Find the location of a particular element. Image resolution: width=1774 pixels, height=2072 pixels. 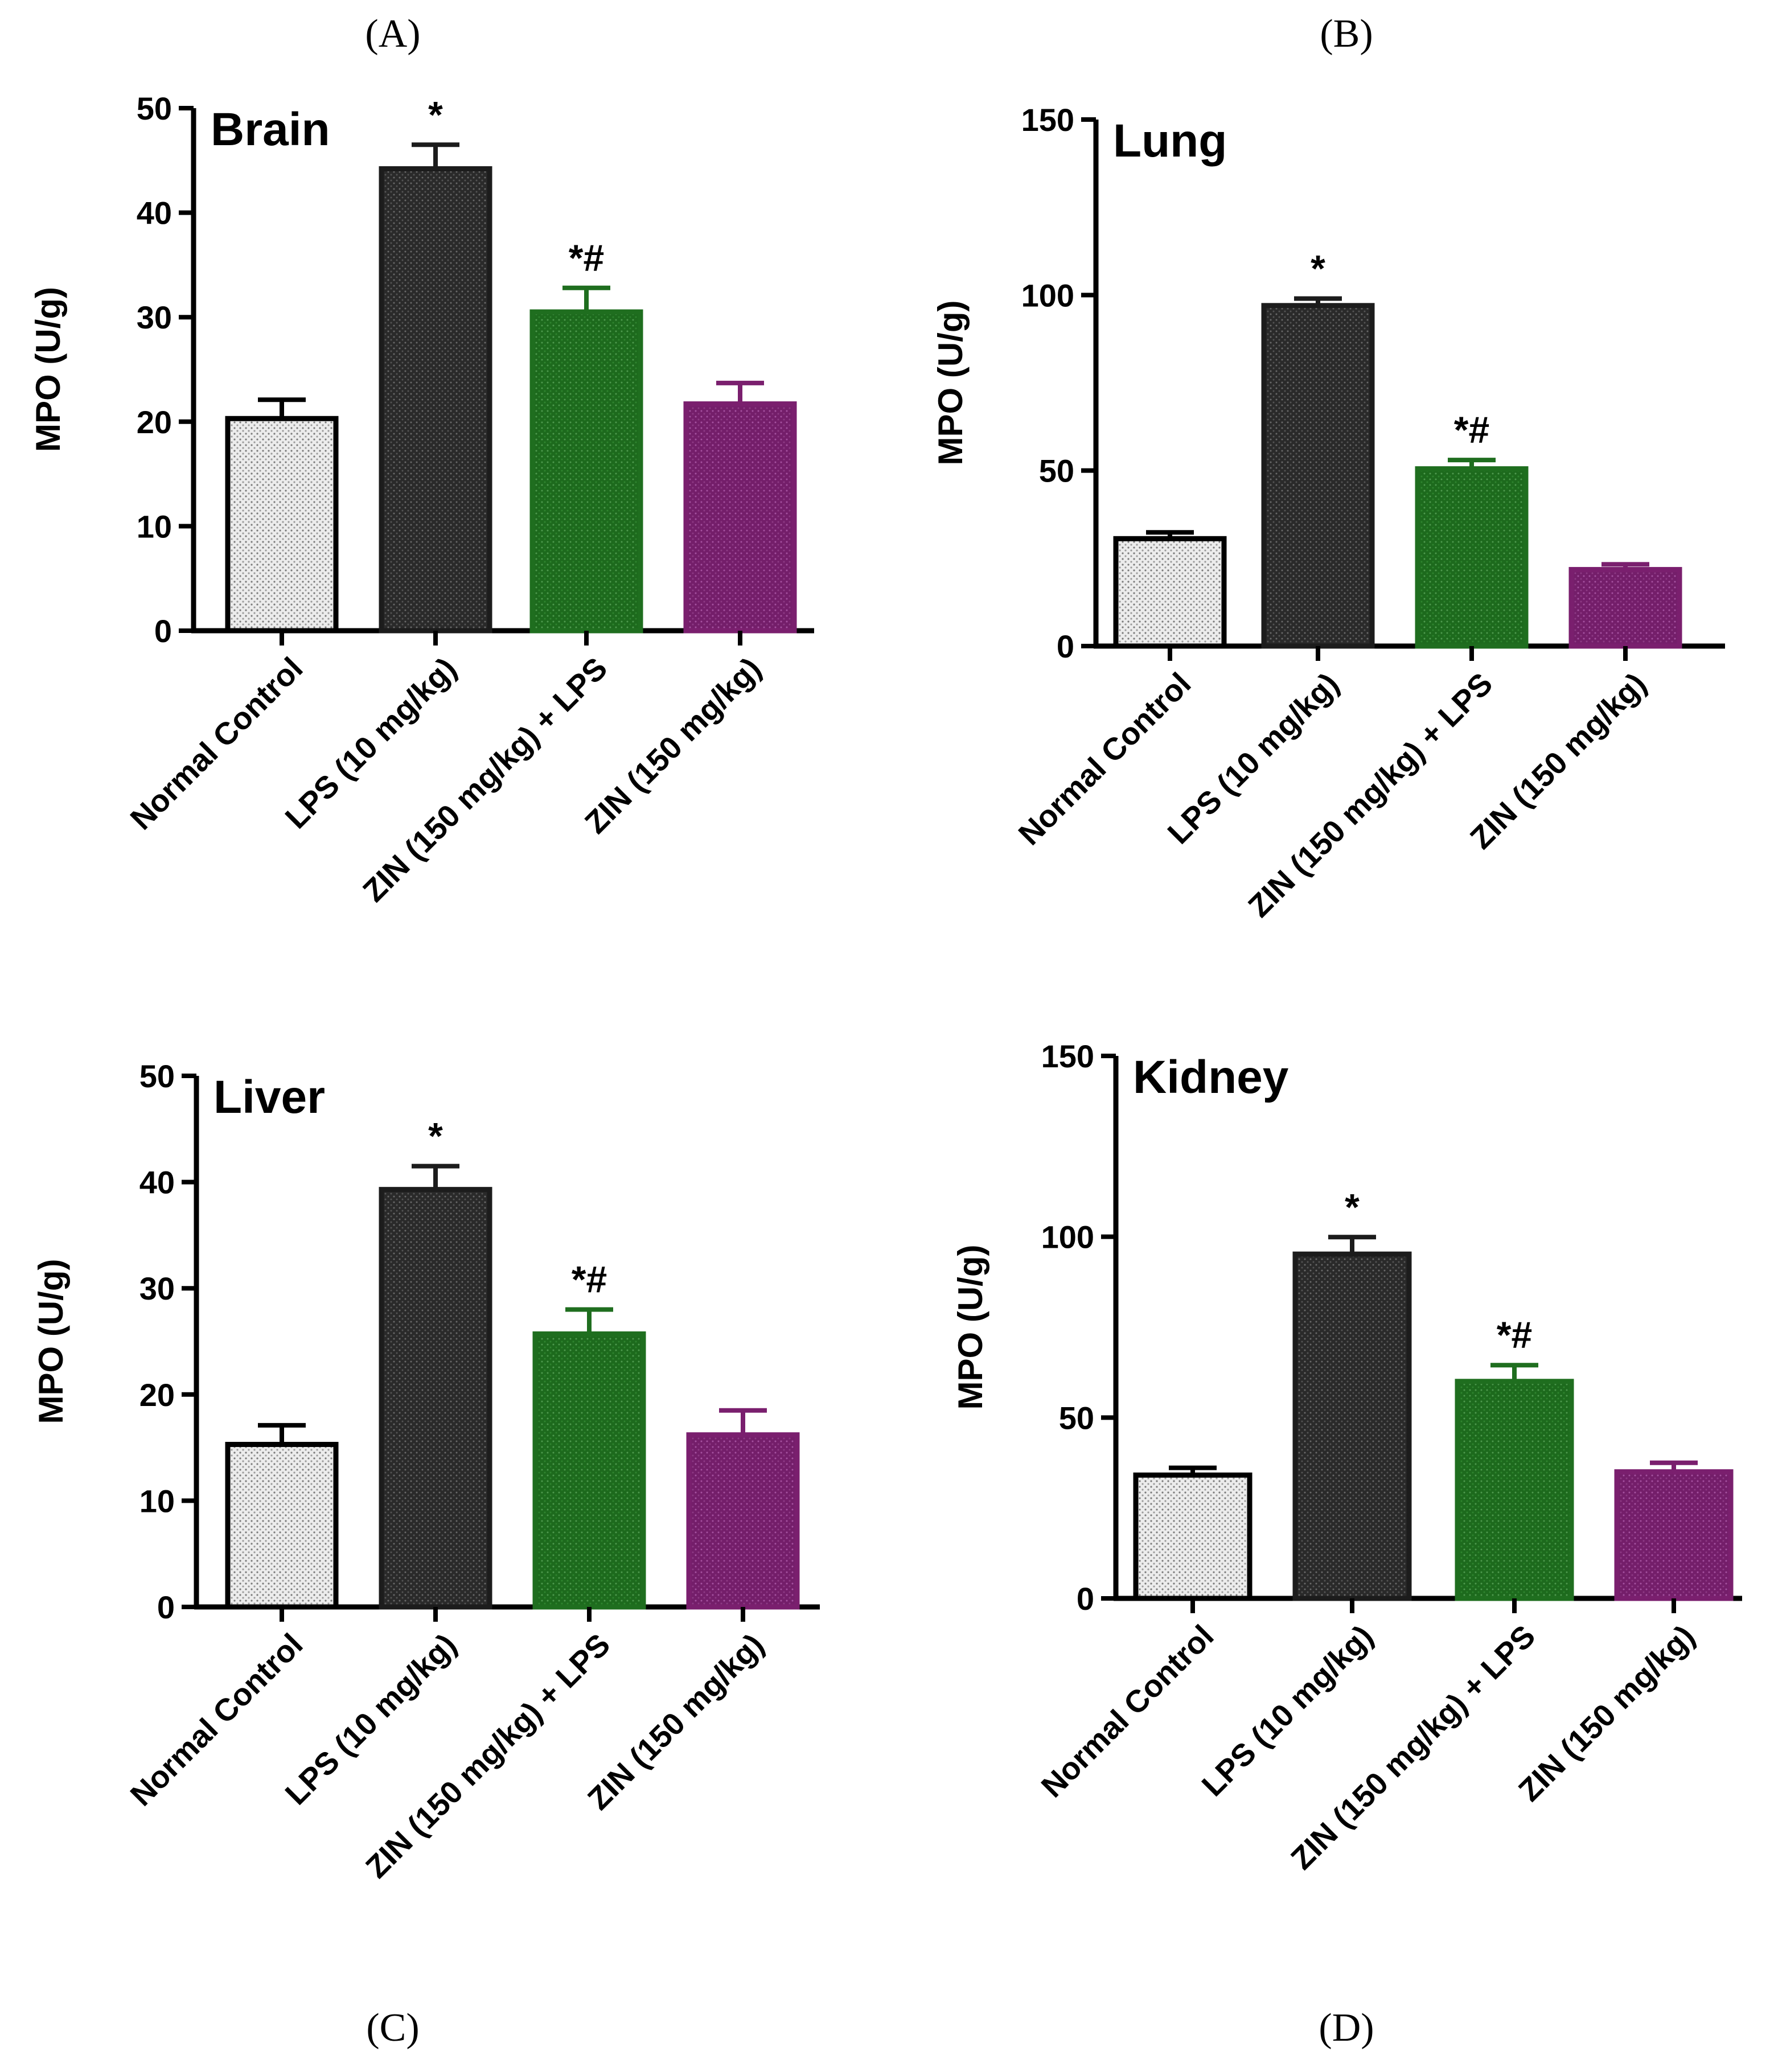

chart-title: Brain is located at coordinates (270, 129).